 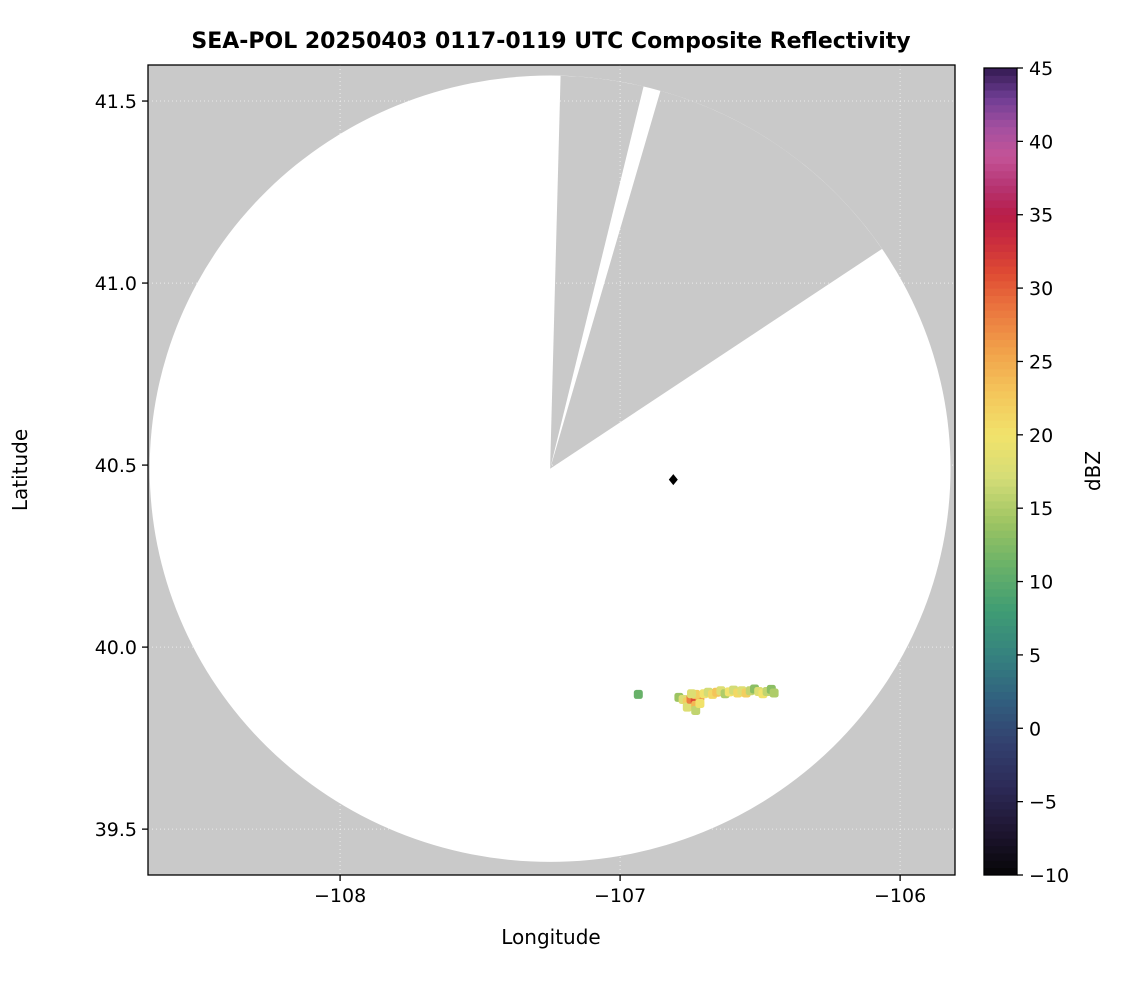 What do you see at coordinates (340, 896) in the screenshot?
I see `x-tick-label: −108` at bounding box center [340, 896].